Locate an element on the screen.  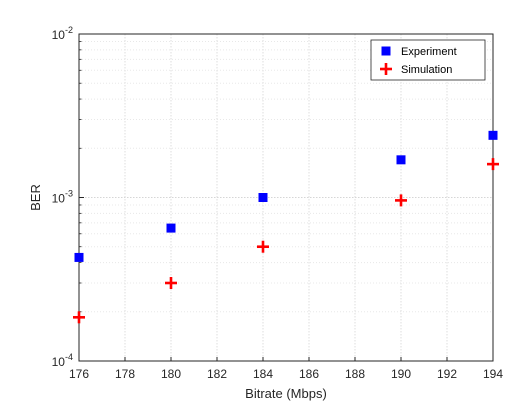
x-tick-label: 194 is located at coordinates (493, 374).